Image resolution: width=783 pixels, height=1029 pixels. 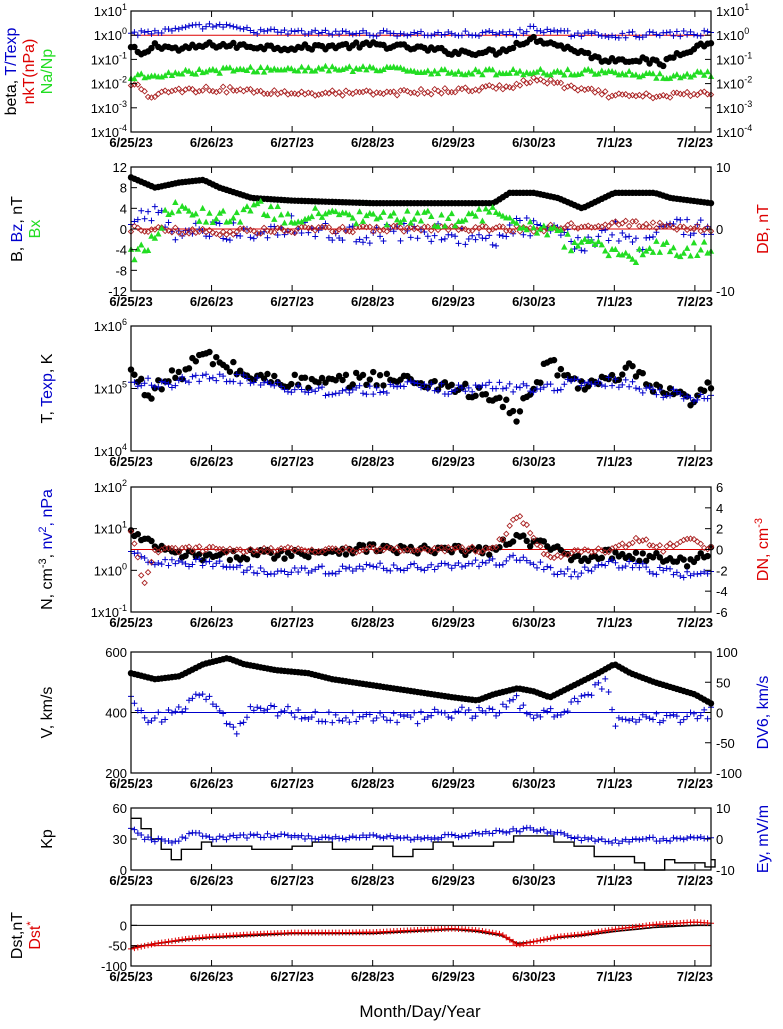 What do you see at coordinates (695, 461) in the screenshot?
I see `p3-date-label-7: 7/2/23` at bounding box center [695, 461].